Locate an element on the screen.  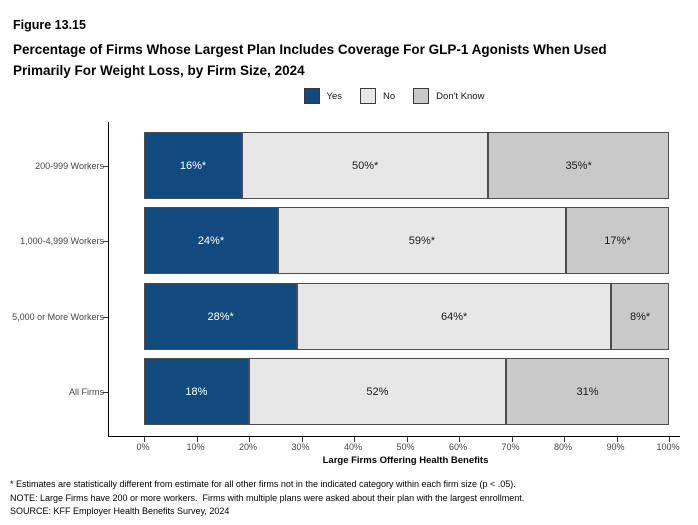
bar-segment-no: 52% is located at coordinates (377, 391).